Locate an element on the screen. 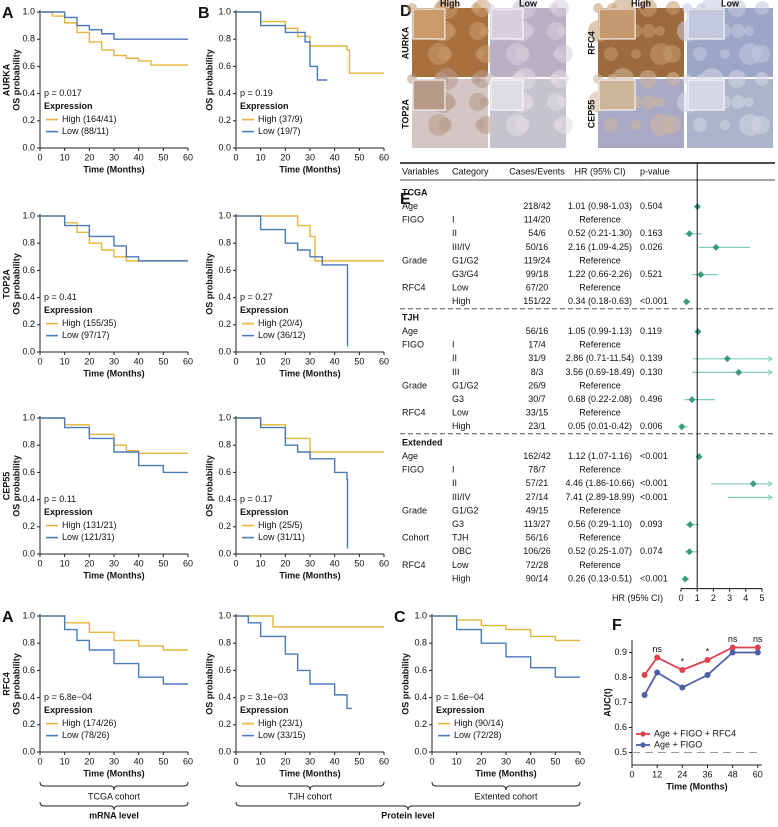 The height and width of the screenshot is (827, 778). legend-label: Age + FIGO is located at coordinates (678, 744).